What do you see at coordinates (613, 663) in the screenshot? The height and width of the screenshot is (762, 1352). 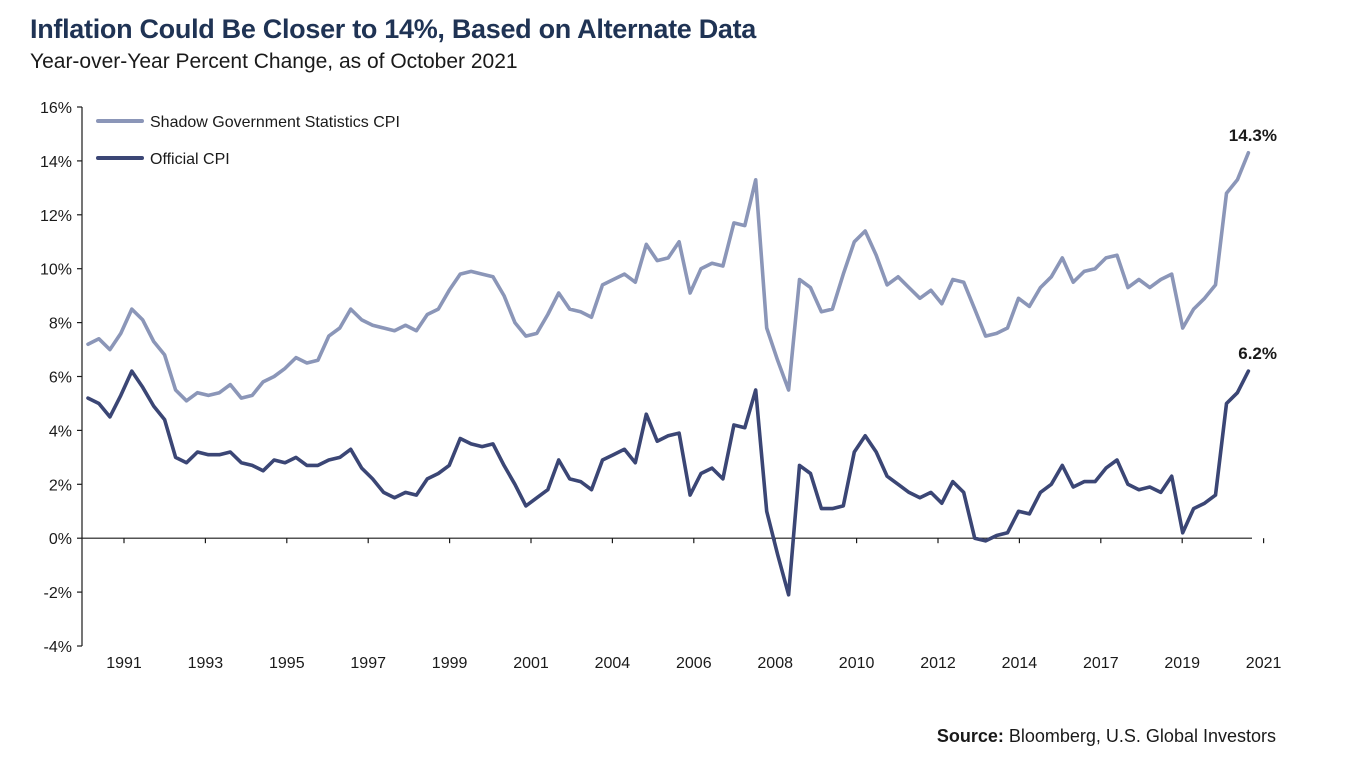 I see `x-tick-label: 2004` at bounding box center [613, 663].